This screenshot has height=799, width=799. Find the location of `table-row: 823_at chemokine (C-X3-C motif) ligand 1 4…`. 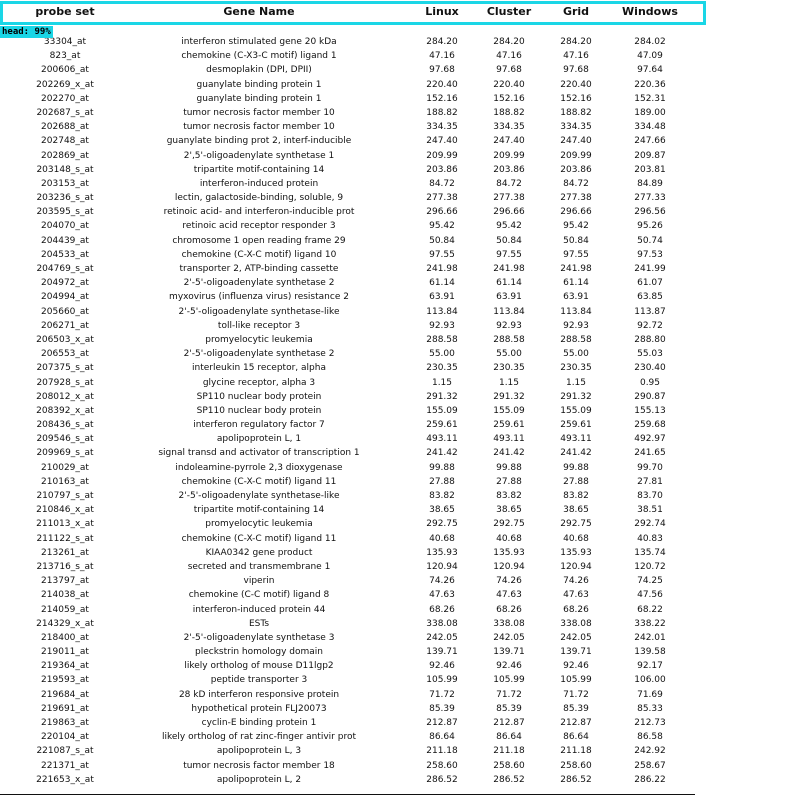

table-row: 823_at chemokine (C-X3-C motif) ligand 1 4… is located at coordinates (347, 56).